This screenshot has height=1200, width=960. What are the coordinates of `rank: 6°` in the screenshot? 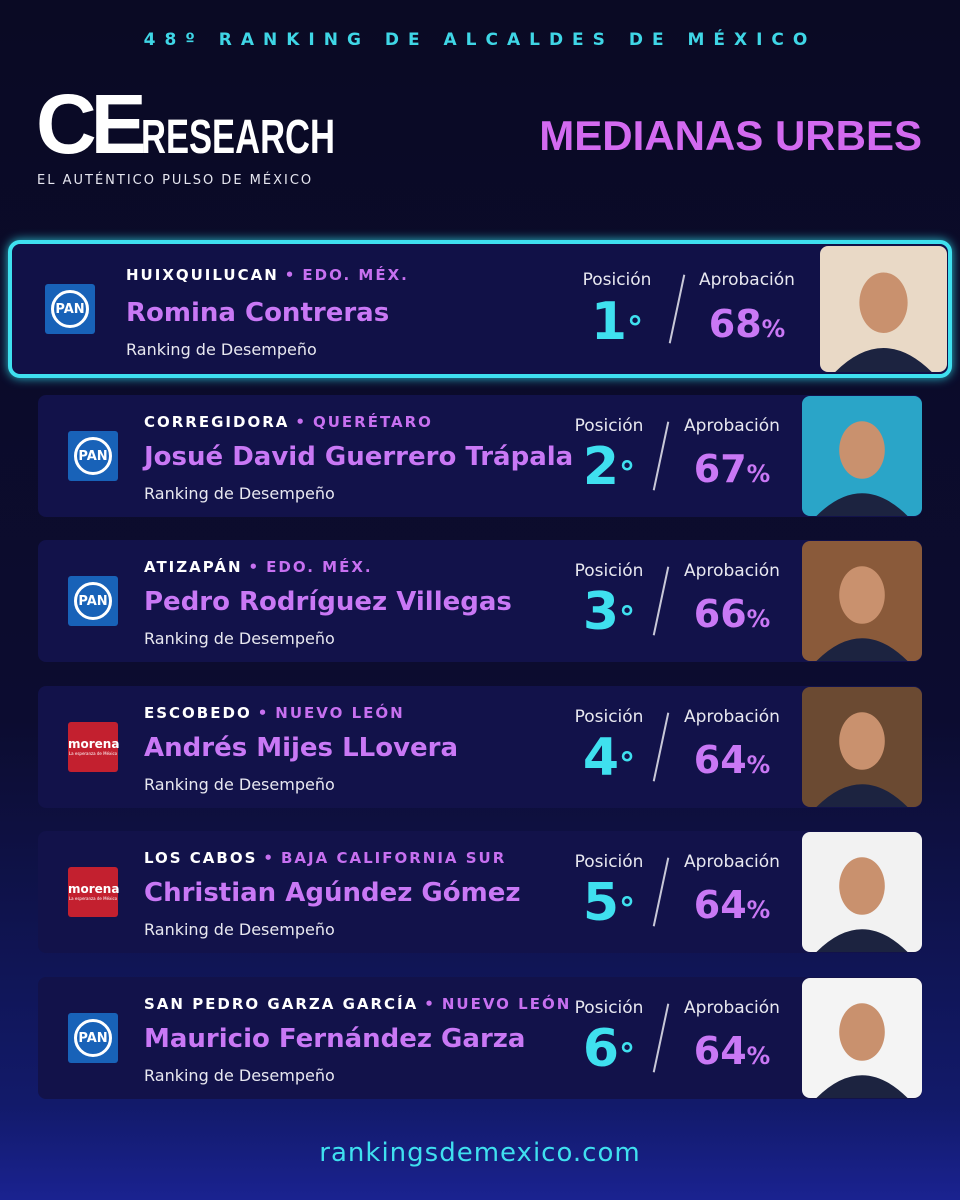 It's located at (609, 1049).